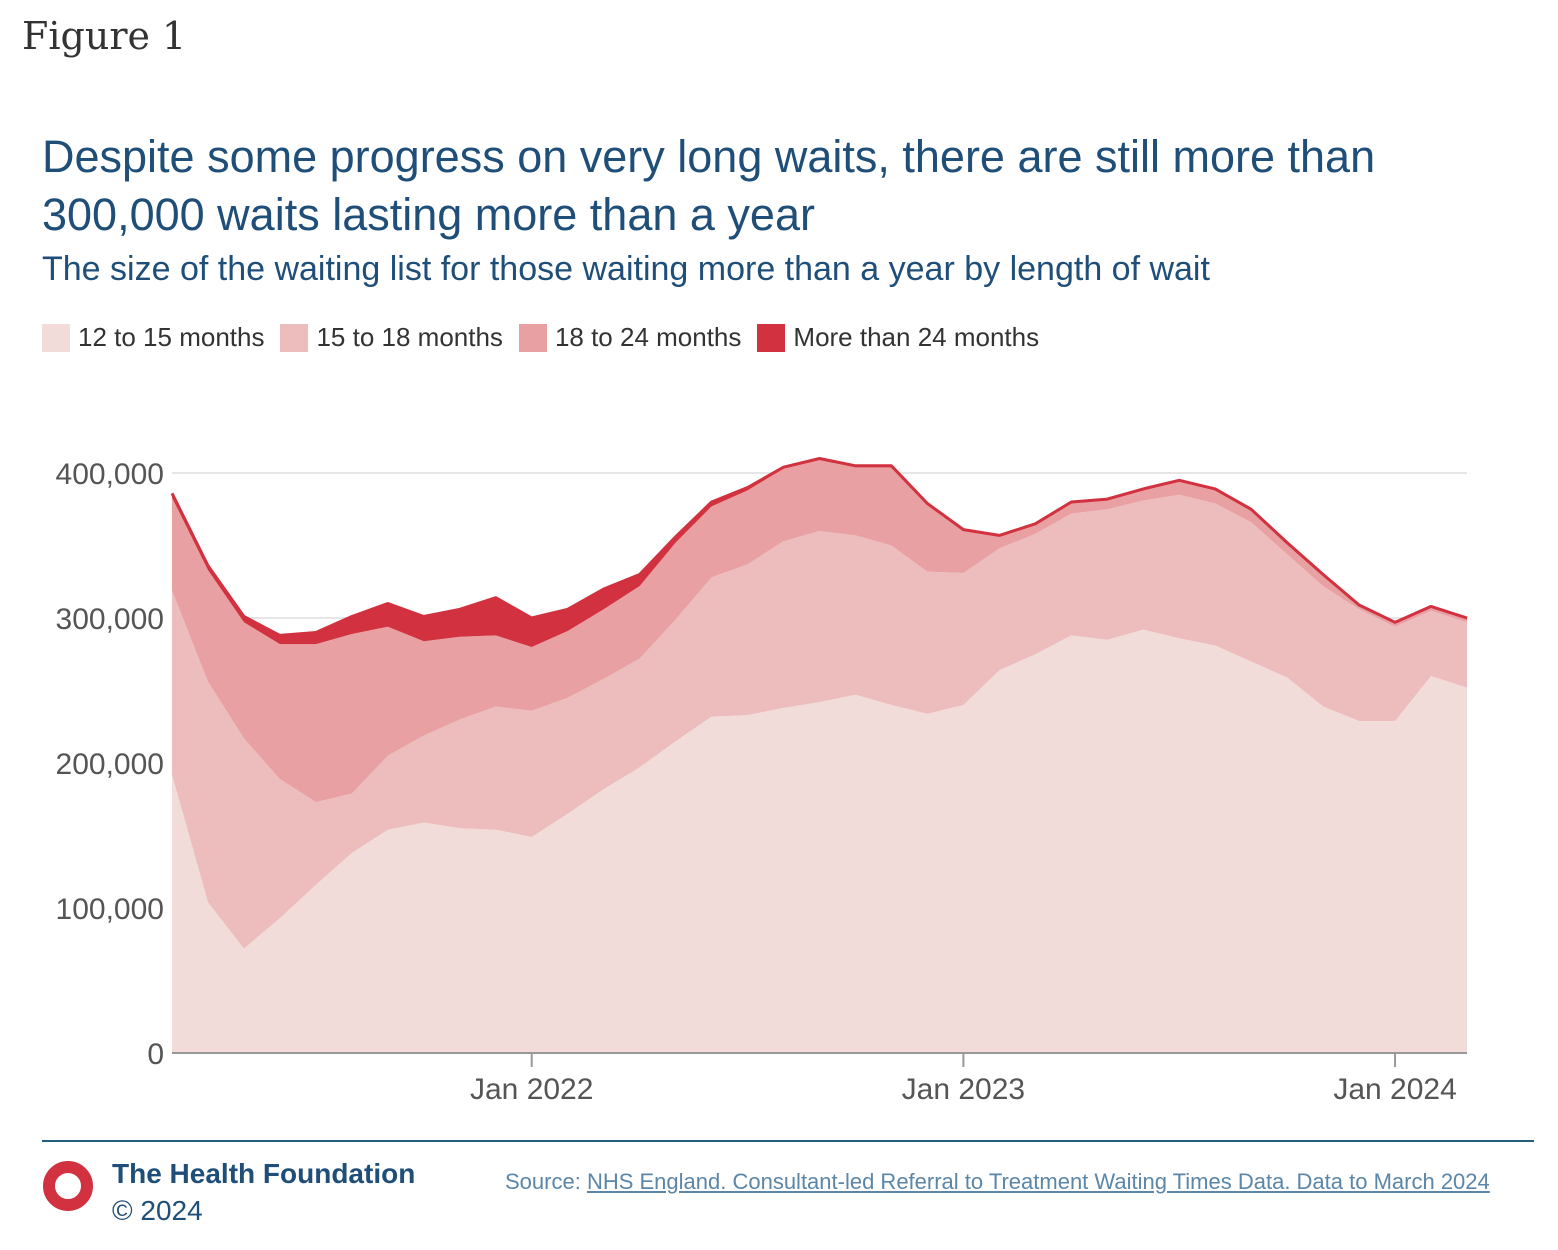  Describe the element at coordinates (409, 337) in the screenshot. I see `legend-label: 15 to 18 months` at that location.